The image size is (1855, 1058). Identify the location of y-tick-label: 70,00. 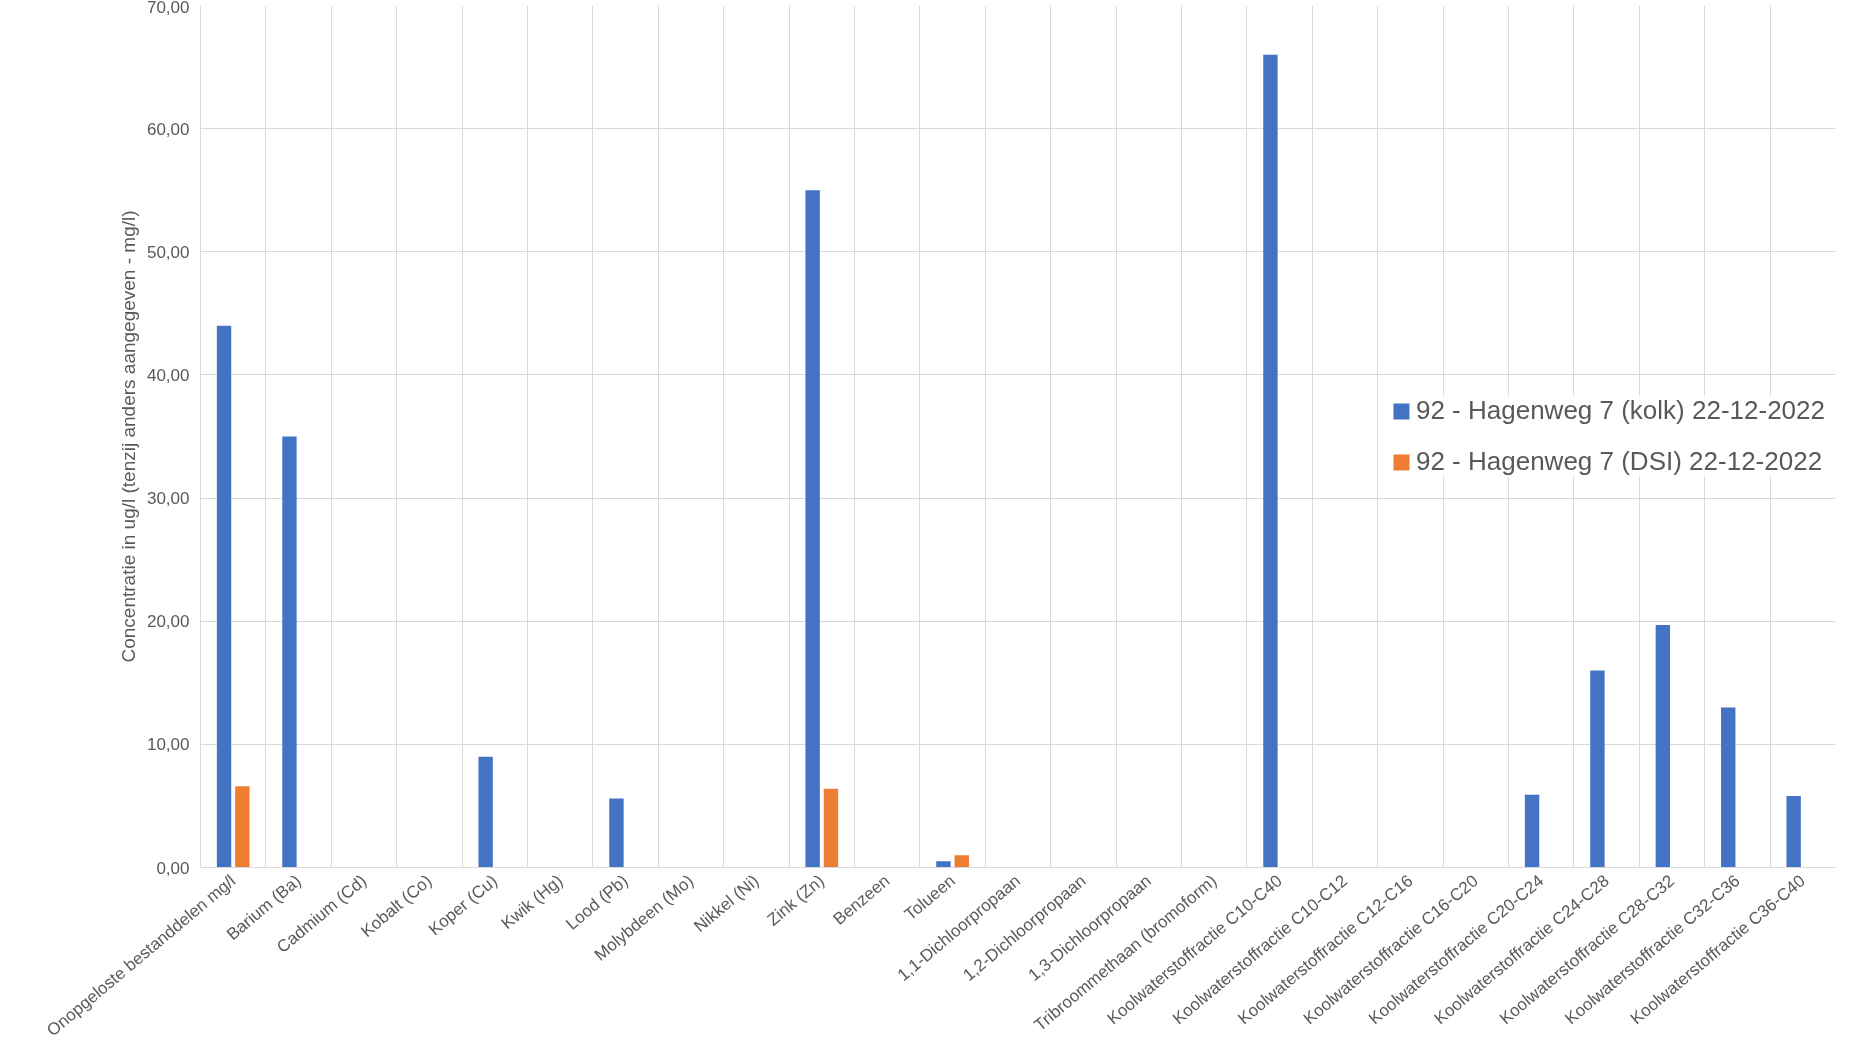
(168, 8).